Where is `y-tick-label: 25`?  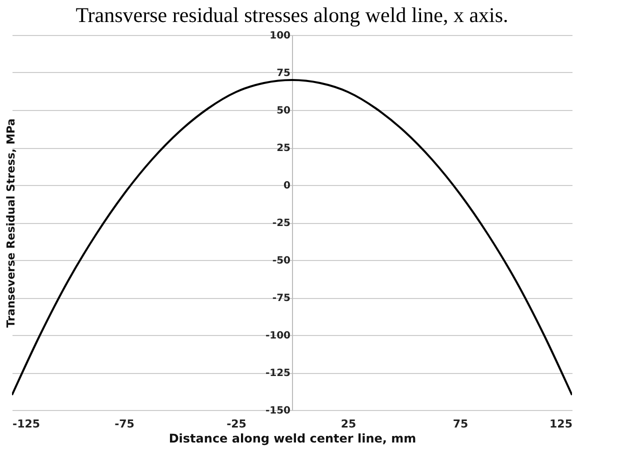
y-tick-label: 25 is located at coordinates (283, 148).